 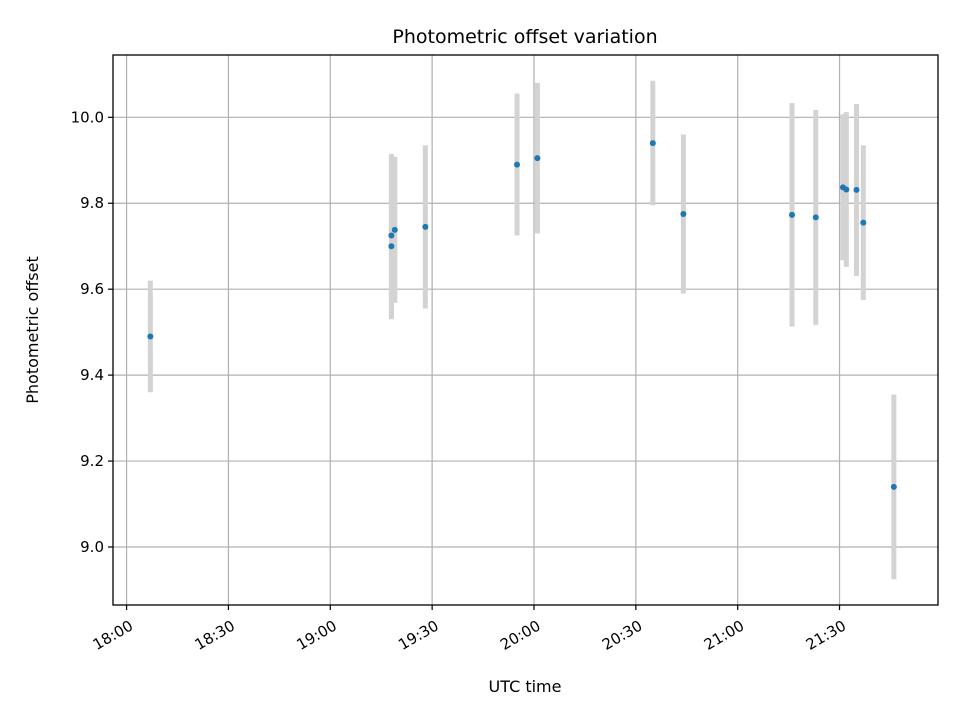 I want to click on y-tick-label: 9.2, so click(x=92, y=461).